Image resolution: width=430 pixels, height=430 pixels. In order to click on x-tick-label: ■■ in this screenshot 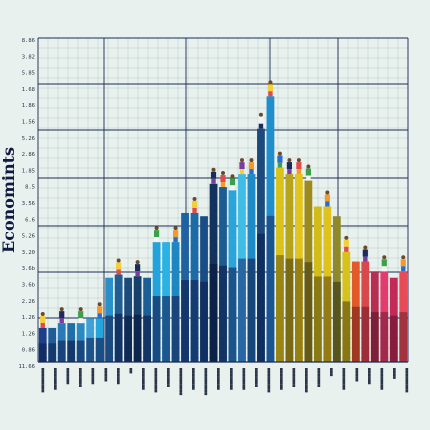, I will do `click(131, 371)`.